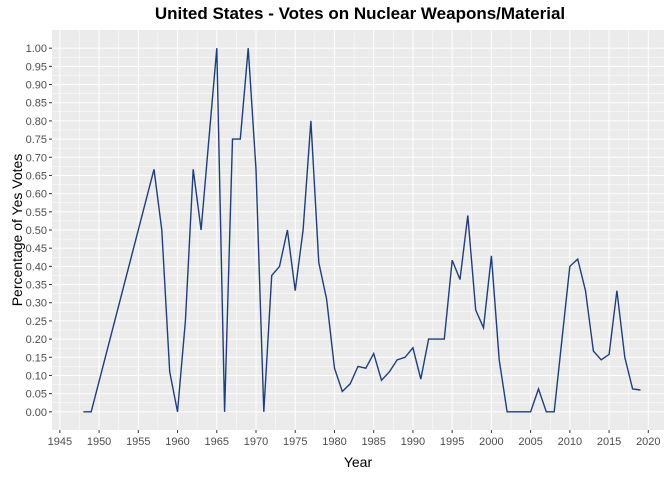  I want to click on x-tick-label: 1960, so click(177, 442).